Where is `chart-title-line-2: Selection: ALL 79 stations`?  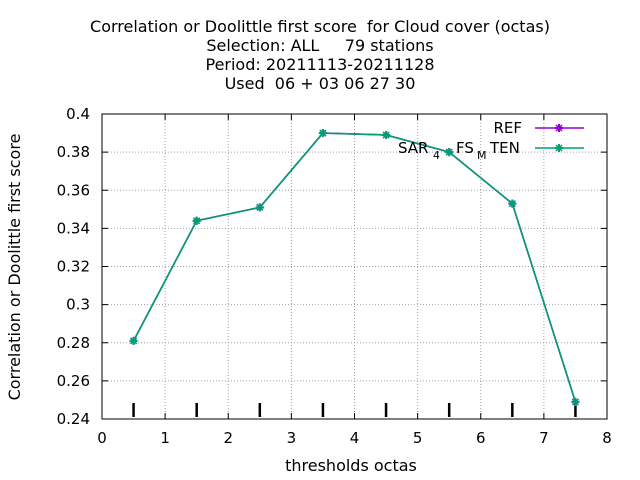 chart-title-line-2: Selection: ALL 79 stations is located at coordinates (320, 45).